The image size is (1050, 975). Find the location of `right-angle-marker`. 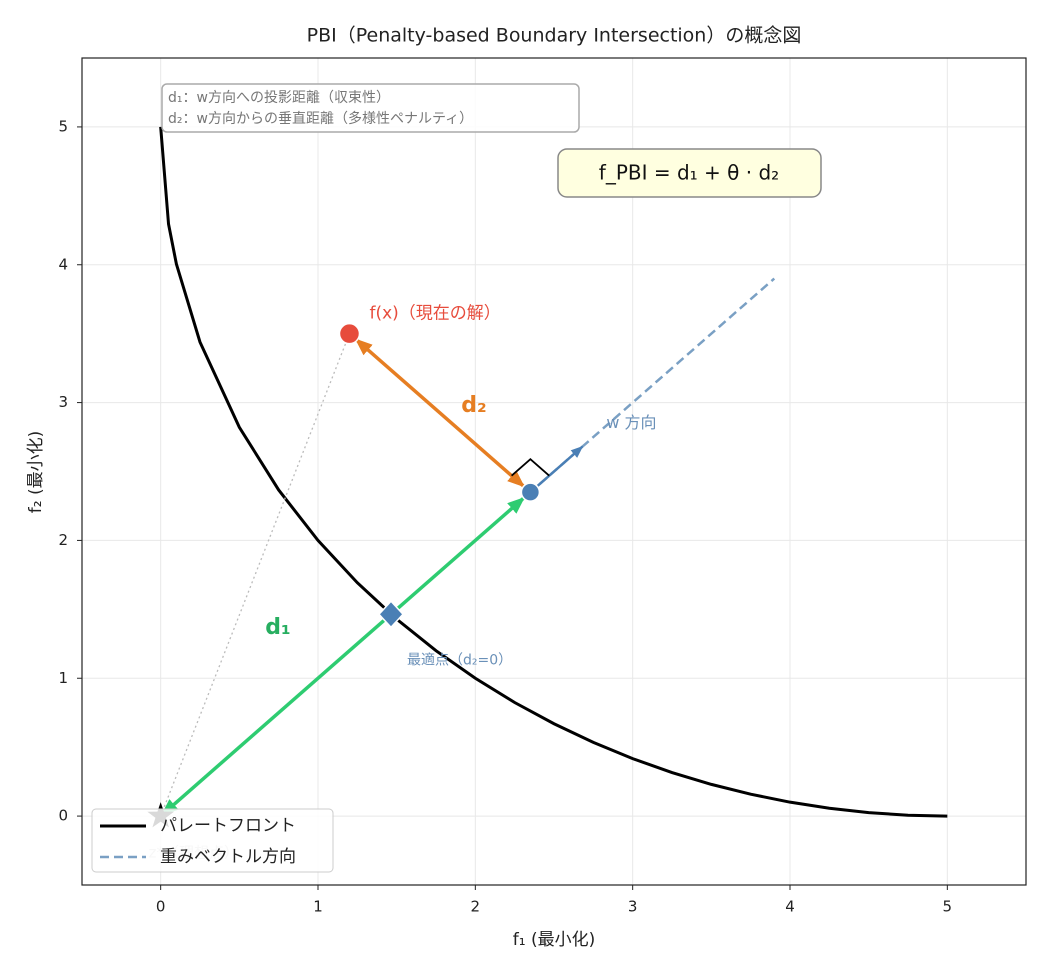

right-angle-marker is located at coordinates (530, 467).